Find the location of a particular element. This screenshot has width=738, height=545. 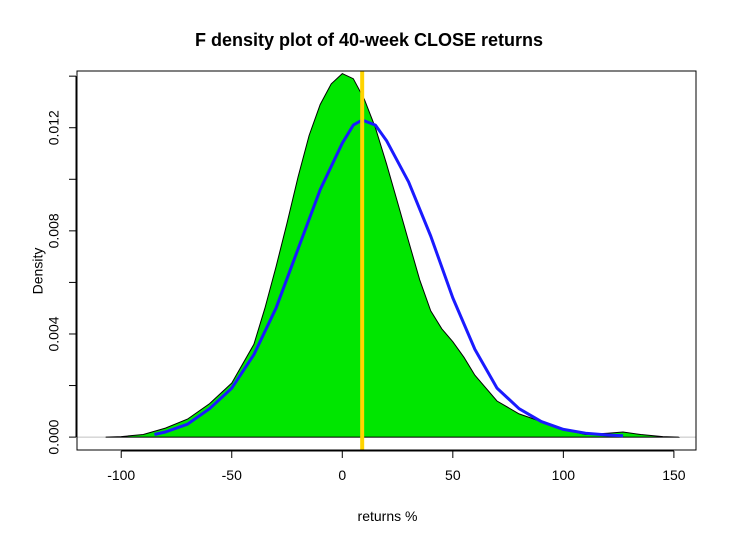

chart-title: F density plot of 40-week CLOSE returns is located at coordinates (369, 40).